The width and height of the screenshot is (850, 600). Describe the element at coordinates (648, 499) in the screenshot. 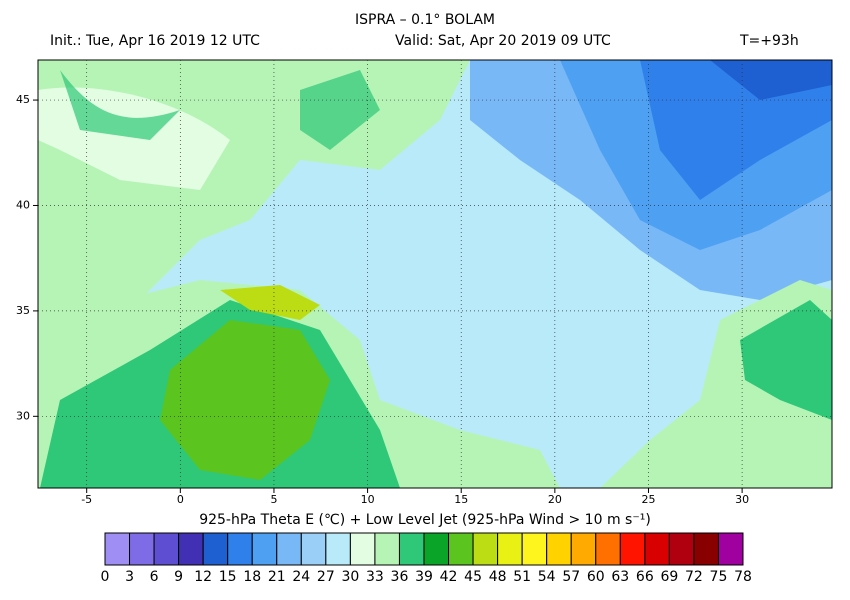

I see `x-tick-label: 25` at that location.